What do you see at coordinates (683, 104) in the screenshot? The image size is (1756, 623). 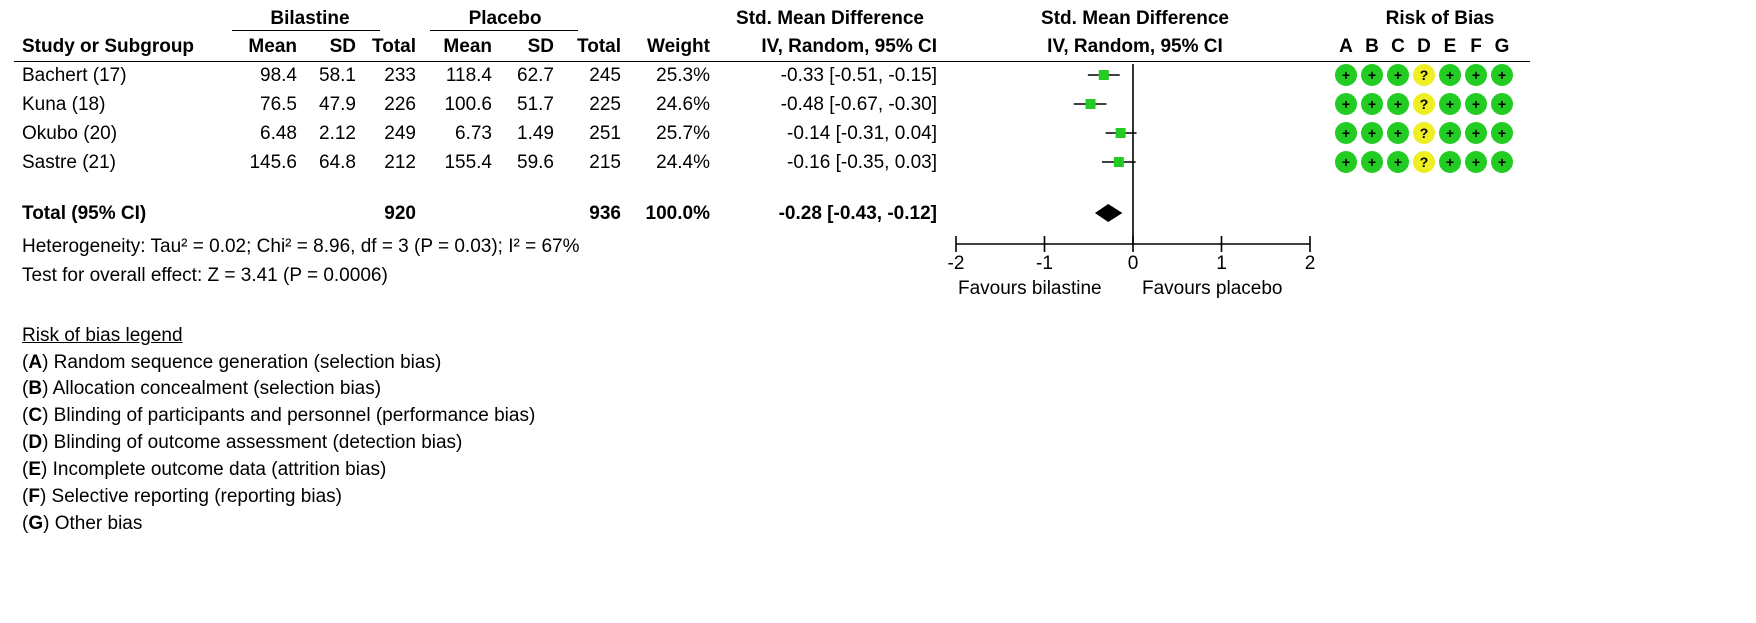 I see `weight: 24.6%` at bounding box center [683, 104].